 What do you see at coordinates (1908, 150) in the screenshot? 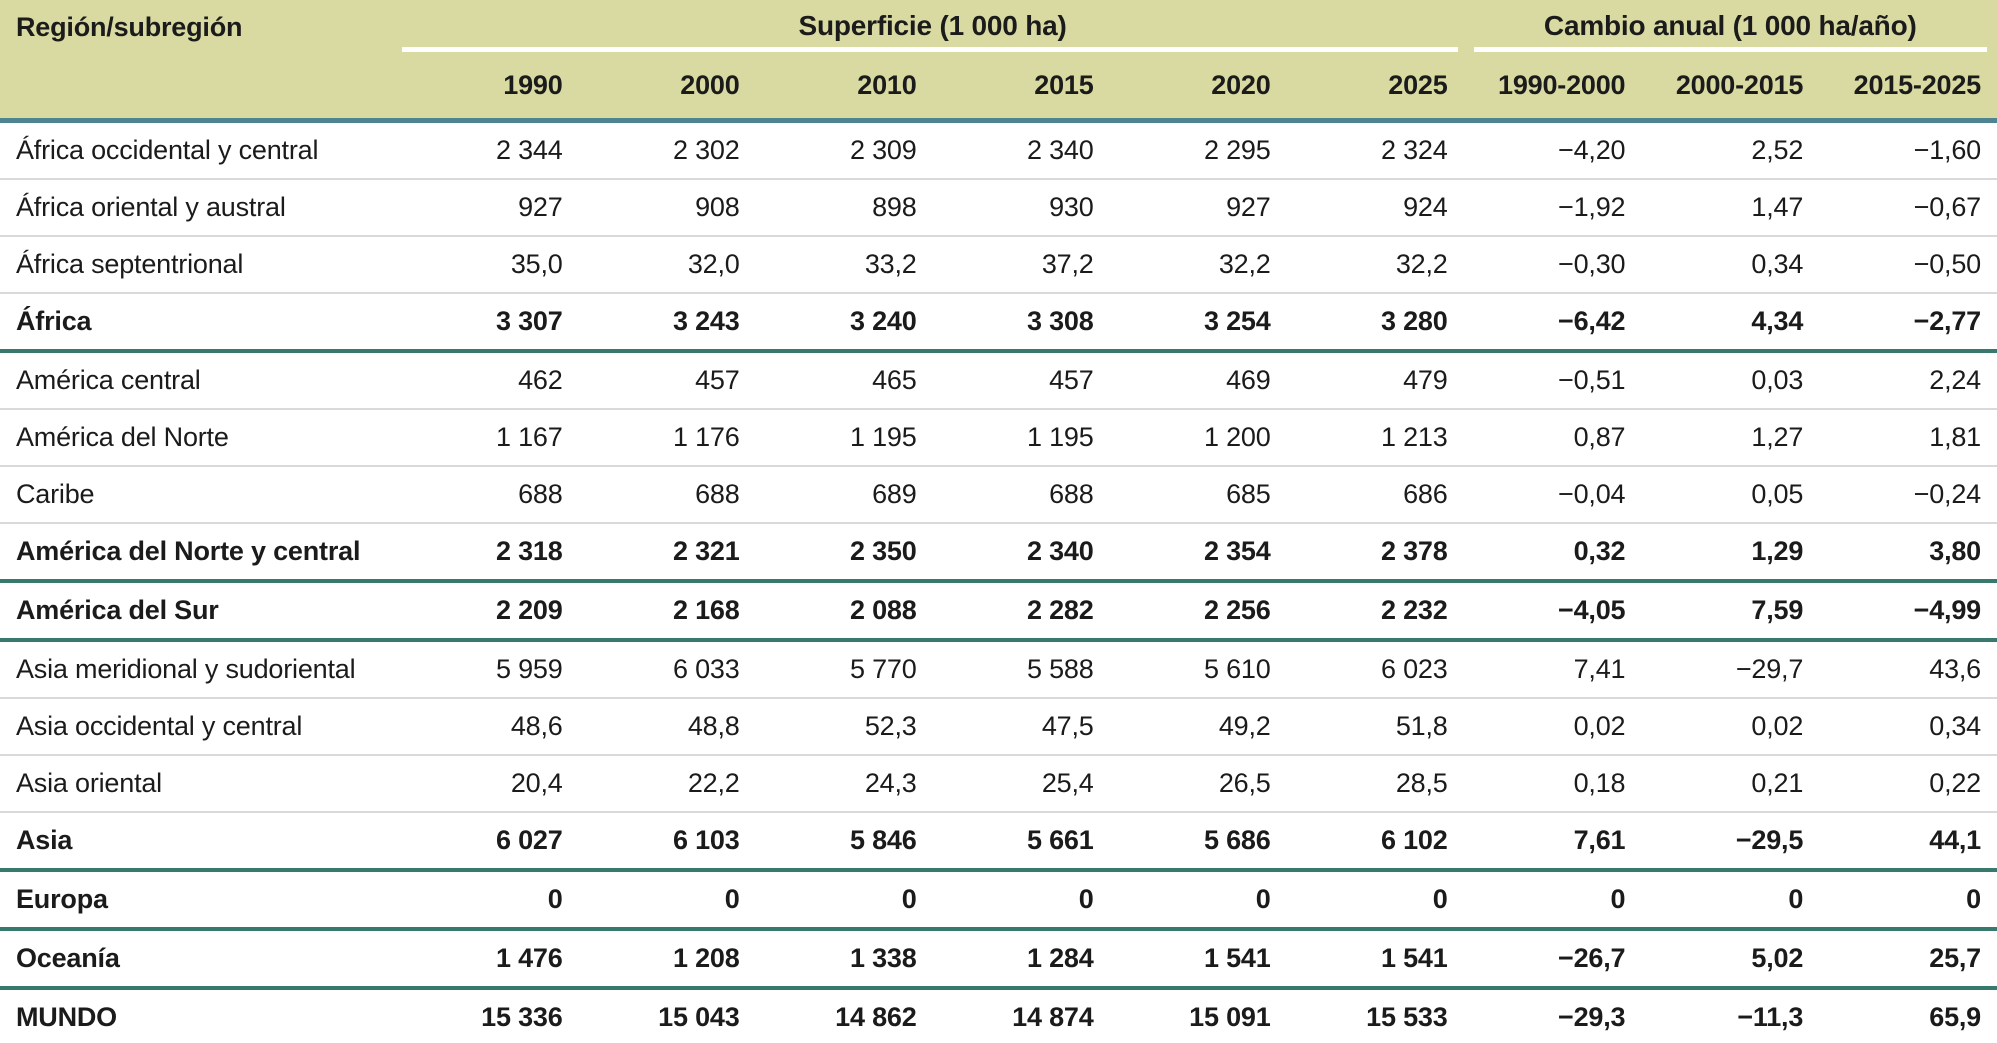
I see `value-cell: −1,60` at bounding box center [1908, 150].